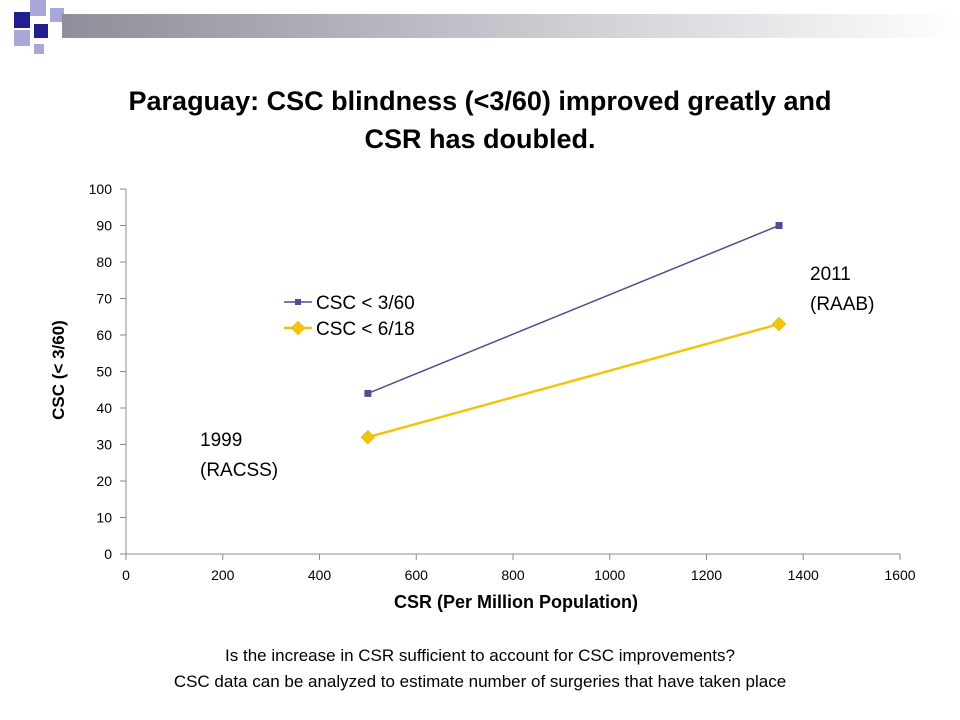 This screenshot has width=960, height=720. Describe the element at coordinates (511, 26) in the screenshot. I see `deco-gradient-band` at that location.